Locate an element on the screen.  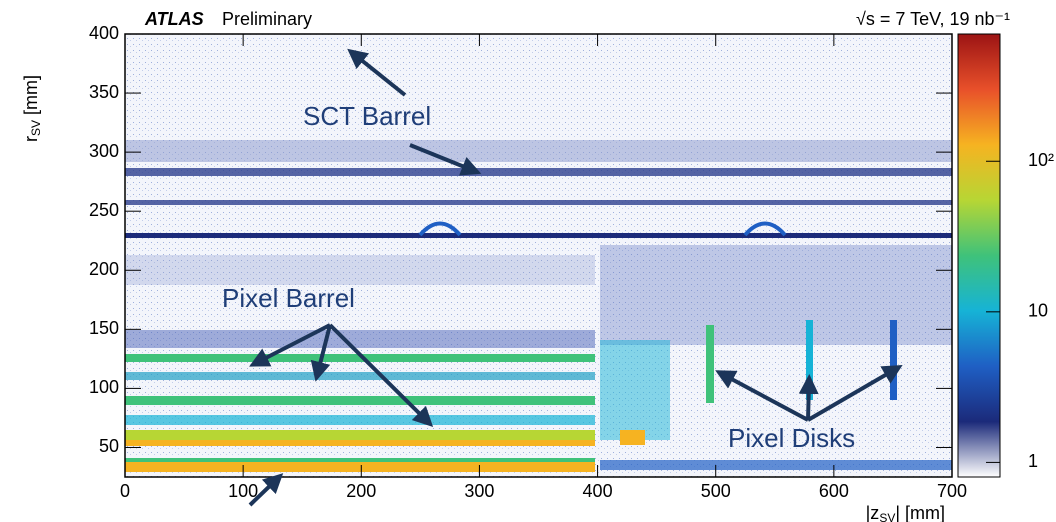
x-tick-label: 600 is located at coordinates (834, 491).